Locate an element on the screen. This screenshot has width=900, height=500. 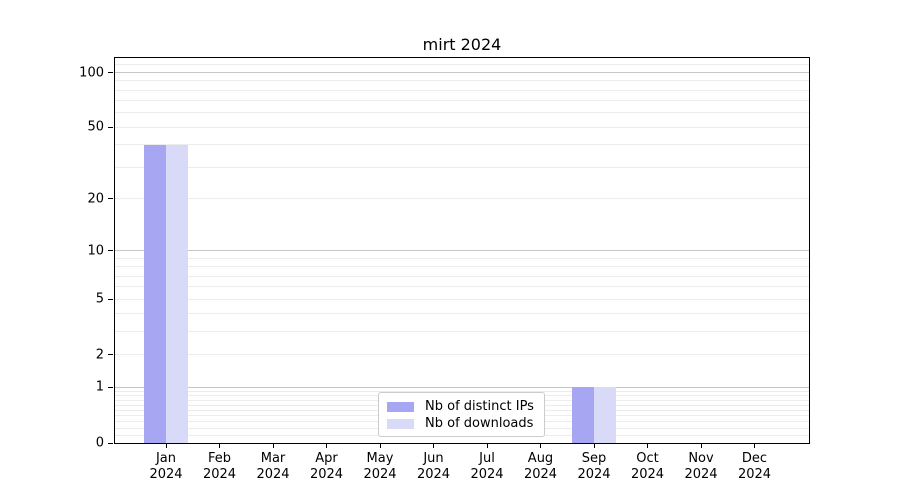
x-tick-label-month: Jun is located at coordinates (433, 458).